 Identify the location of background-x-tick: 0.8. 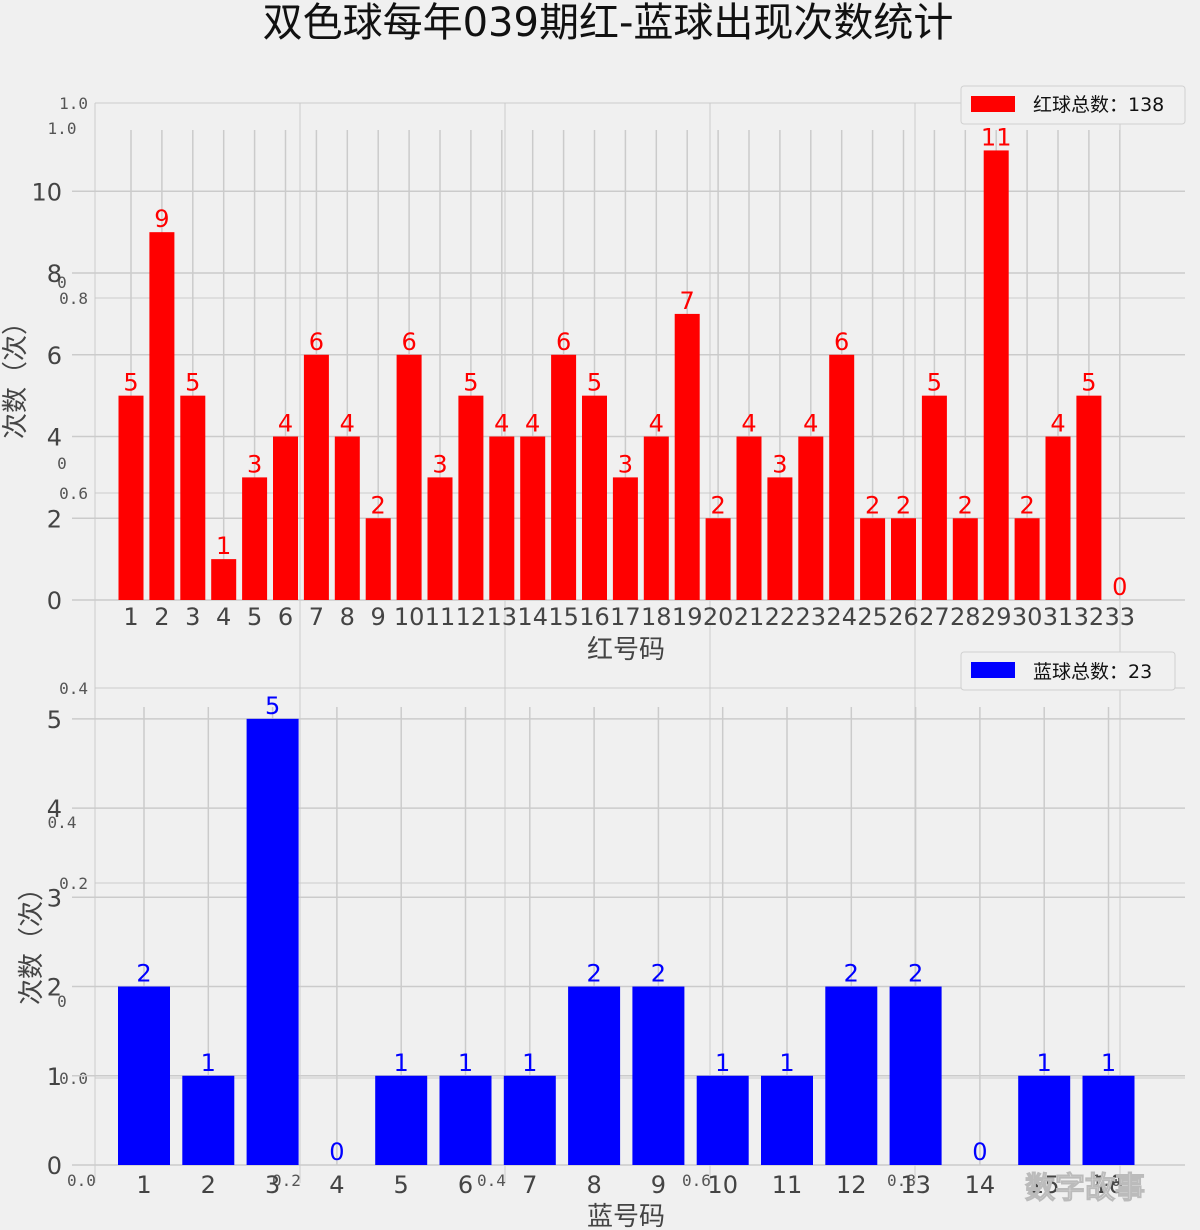
(901, 1180).